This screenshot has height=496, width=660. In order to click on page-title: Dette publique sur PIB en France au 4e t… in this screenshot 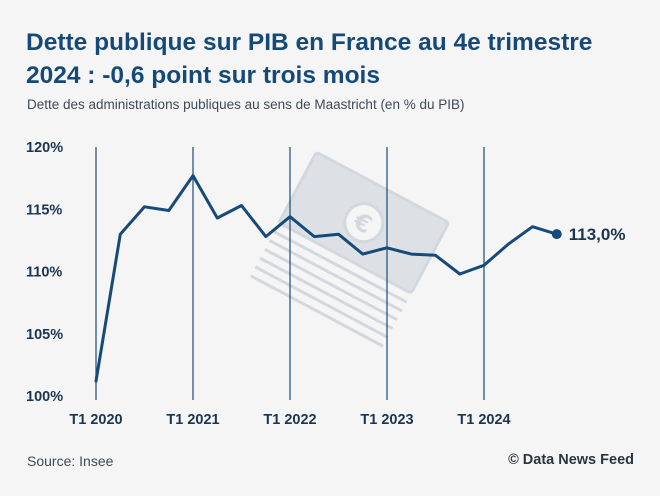, I will do `click(309, 59)`.